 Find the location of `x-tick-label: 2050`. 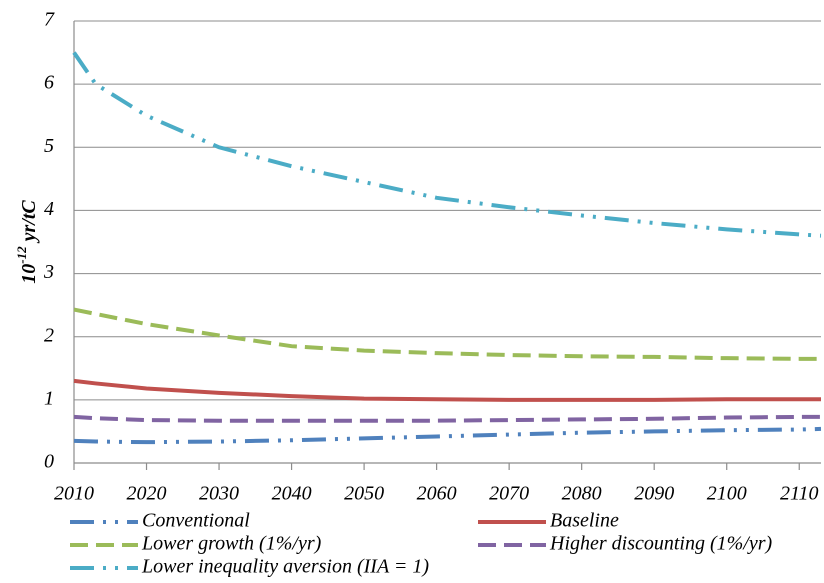

x-tick-label: 2050 is located at coordinates (364, 494).